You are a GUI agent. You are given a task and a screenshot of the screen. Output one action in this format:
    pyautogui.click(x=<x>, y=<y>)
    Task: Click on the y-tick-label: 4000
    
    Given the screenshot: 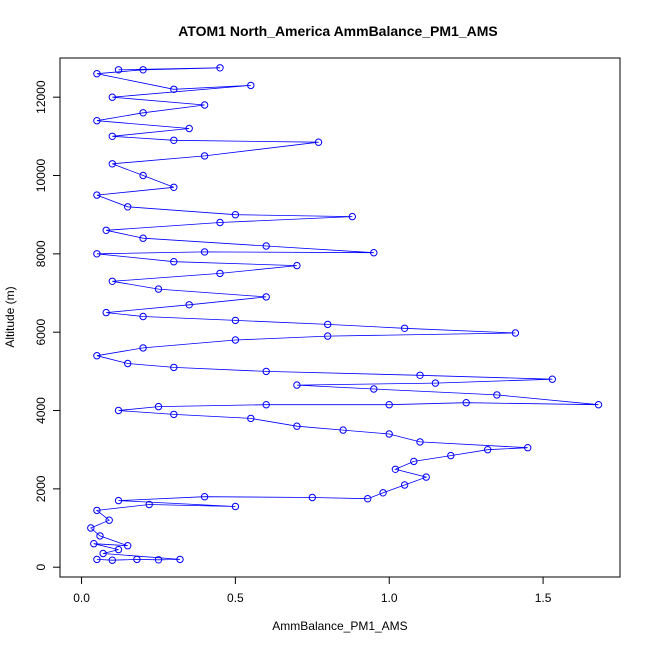 What is the action you would take?
    pyautogui.click(x=41, y=410)
    